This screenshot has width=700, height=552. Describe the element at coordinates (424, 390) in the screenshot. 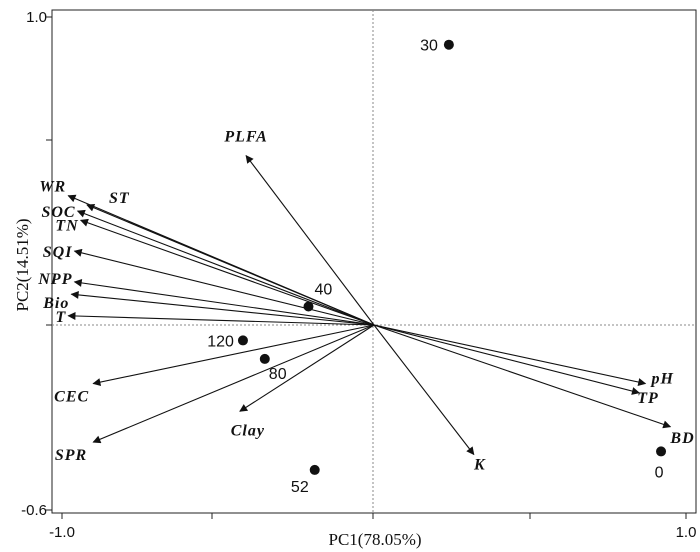

I see `loading-arrow-k` at that location.